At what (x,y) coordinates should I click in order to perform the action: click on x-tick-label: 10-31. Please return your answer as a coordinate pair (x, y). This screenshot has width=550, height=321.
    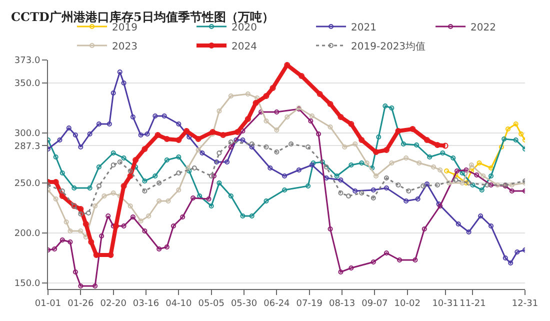
    Looking at the image, I should click on (445, 303).